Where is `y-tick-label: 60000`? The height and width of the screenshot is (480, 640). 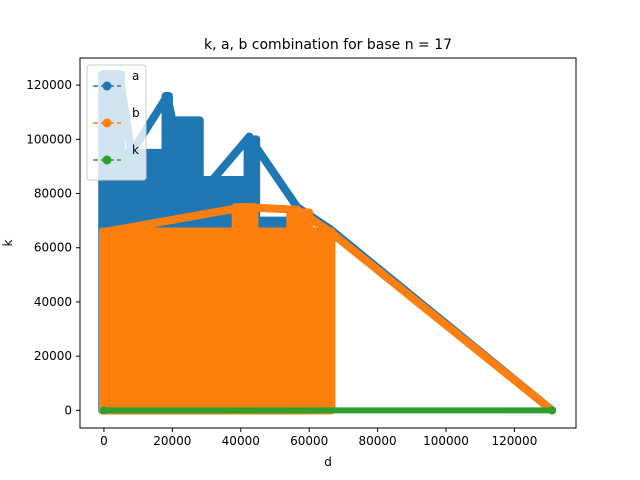
y-tick-label: 60000 is located at coordinates (53, 248).